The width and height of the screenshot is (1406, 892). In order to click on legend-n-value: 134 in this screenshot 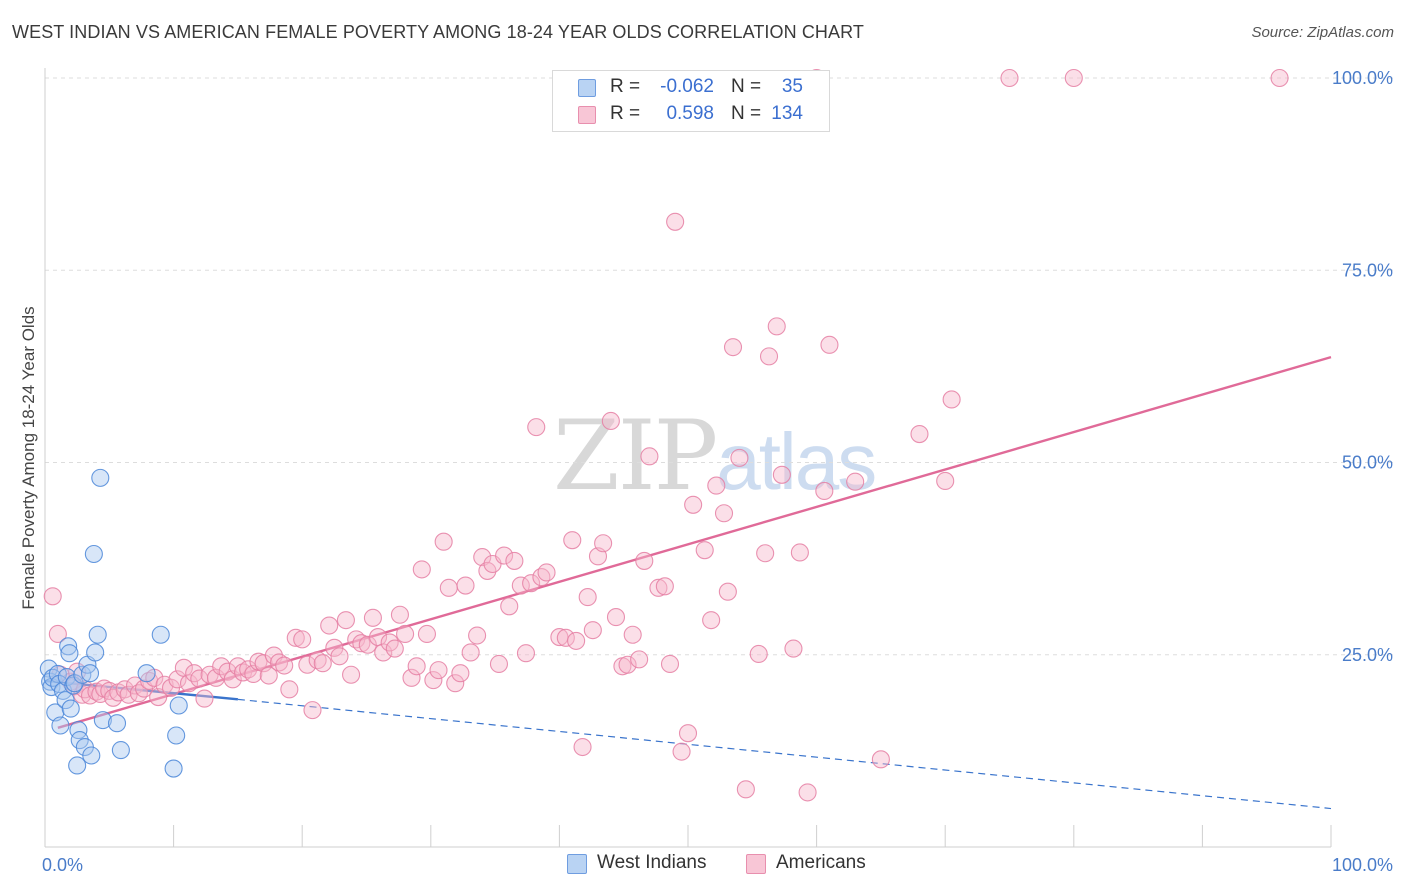, I will do `click(787, 113)`.